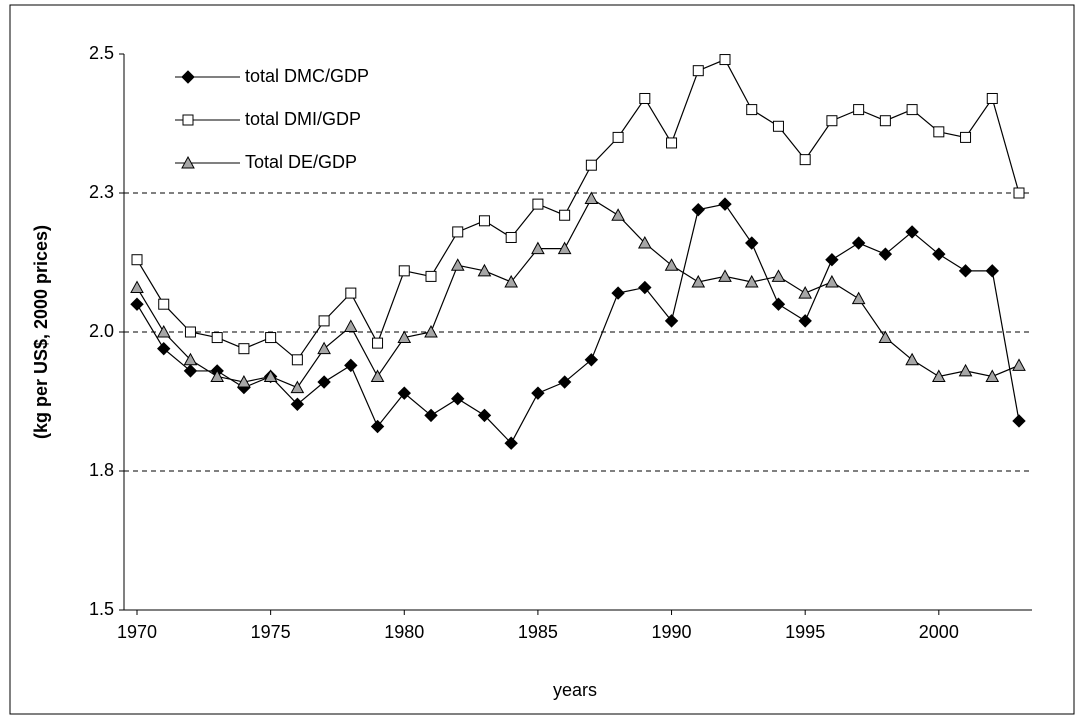 Image resolution: width=1082 pixels, height=722 pixels. Describe the element at coordinates (301, 162) in the screenshot. I see `legend-label: Total DE/GDP` at that location.